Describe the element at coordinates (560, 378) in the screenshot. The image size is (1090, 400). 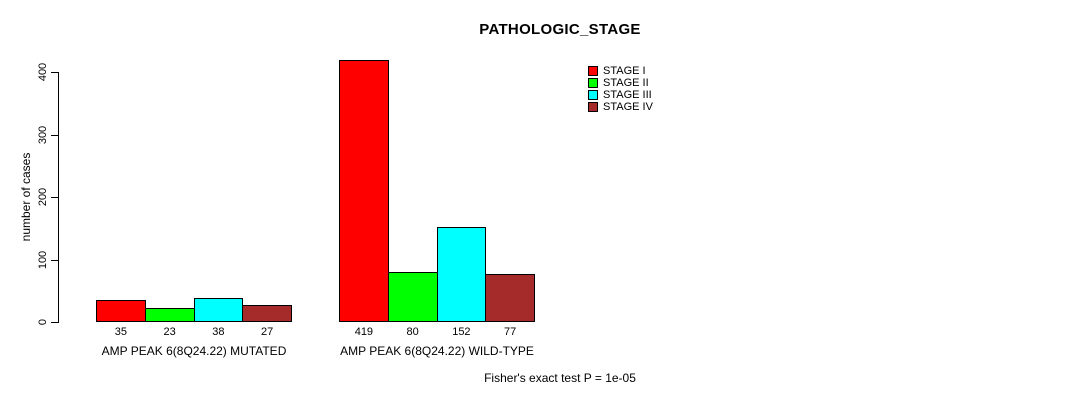
I see `footnote-text: Fisher's exact test P = 1e-05` at that location.